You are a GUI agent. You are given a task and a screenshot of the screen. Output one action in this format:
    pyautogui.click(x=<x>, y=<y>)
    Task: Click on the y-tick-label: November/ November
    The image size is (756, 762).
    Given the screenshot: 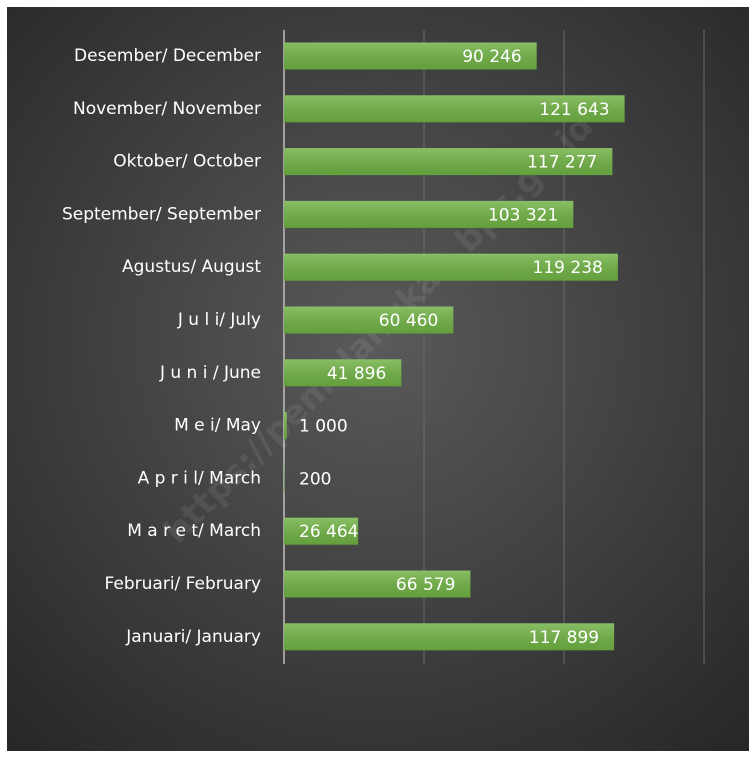 What is the action you would take?
    pyautogui.click(x=167, y=109)
    